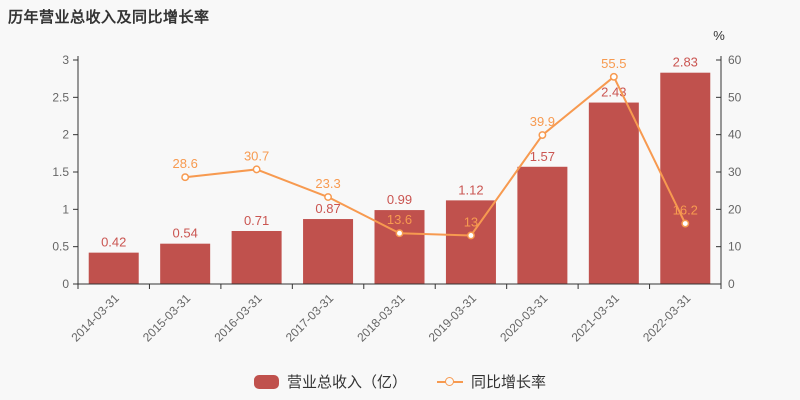 This screenshot has height=400, width=800. Describe the element at coordinates (65, 60) in the screenshot. I see `left-axis-tick-label: 3` at that location.